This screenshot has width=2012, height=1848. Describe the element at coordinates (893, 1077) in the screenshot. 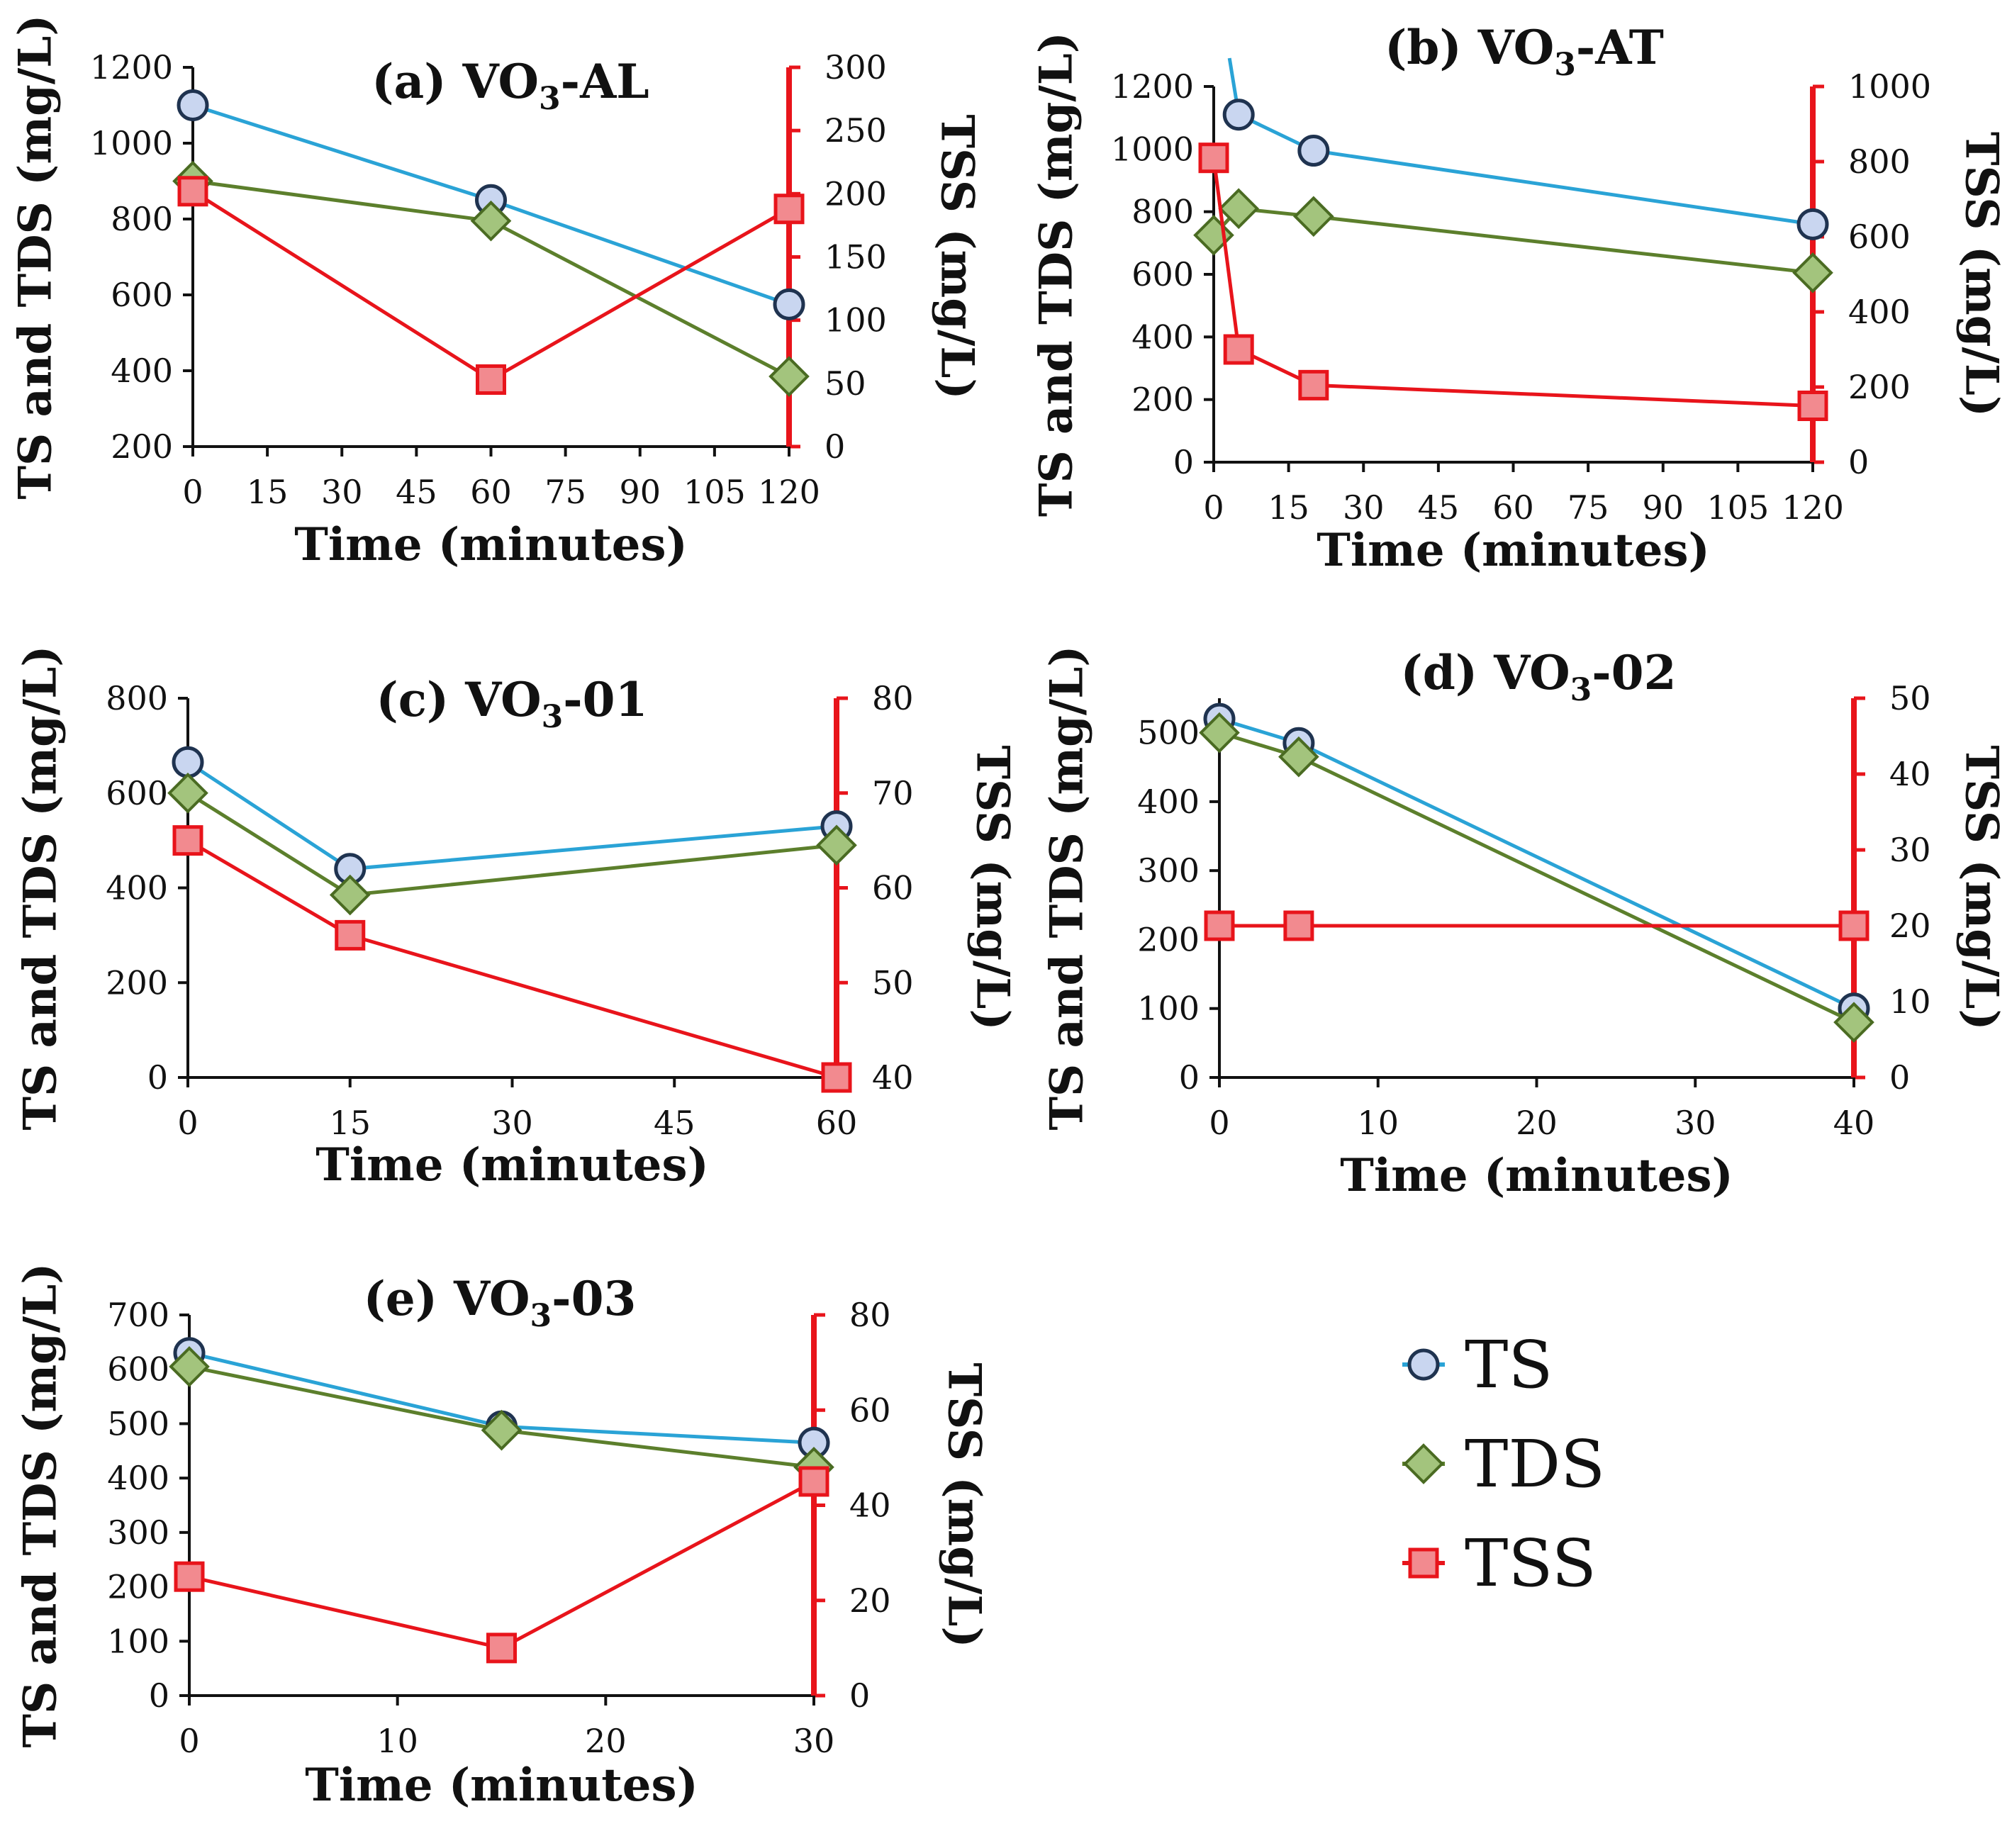

I see `right-y-tick-label: 40` at that location.